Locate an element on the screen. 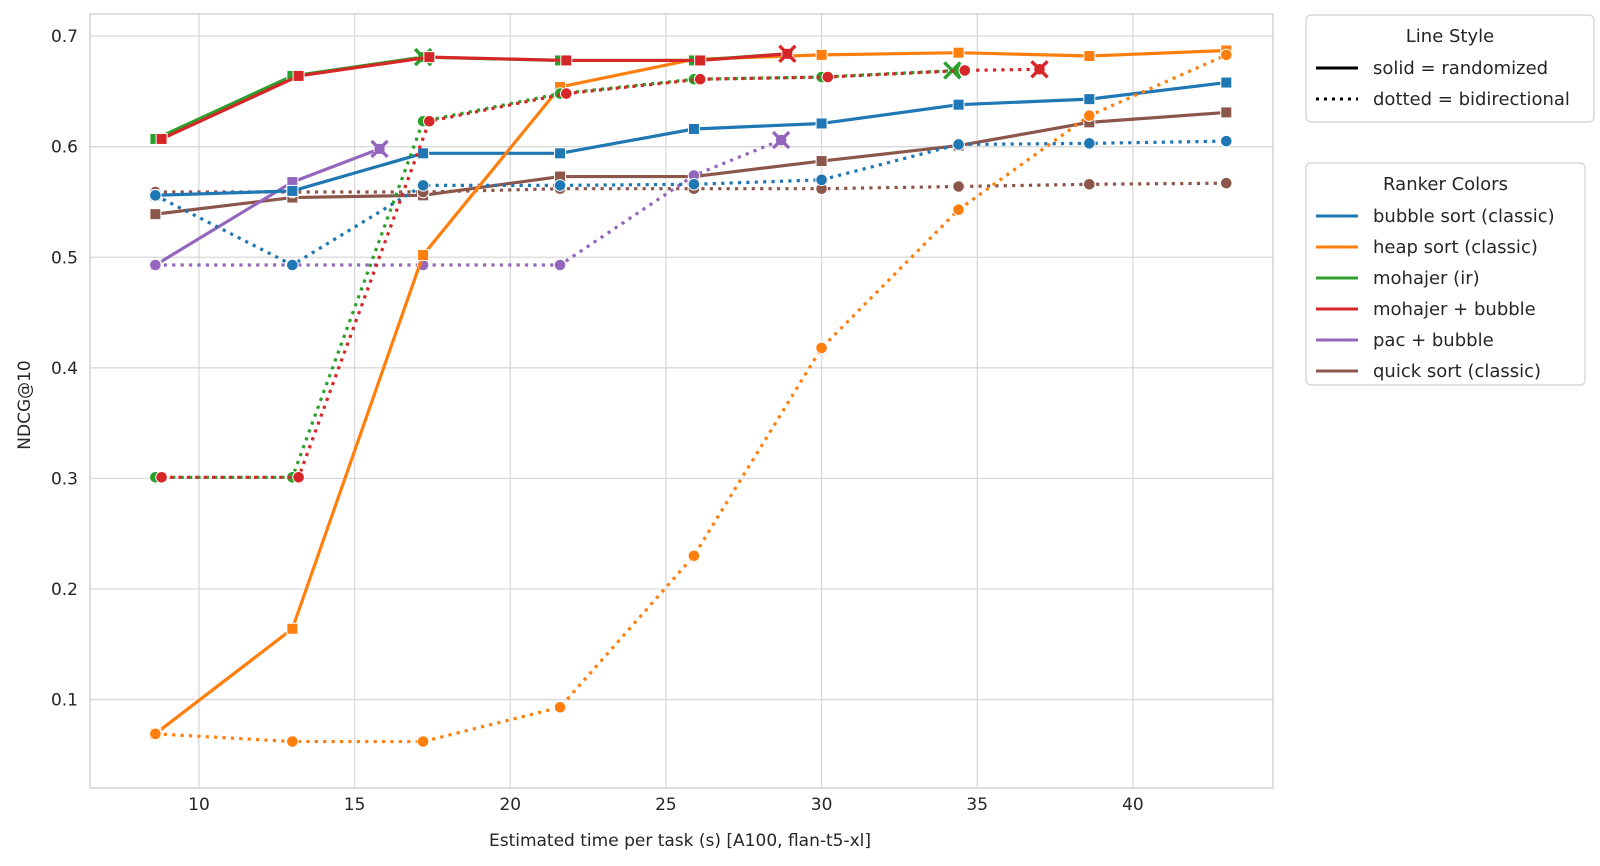 This screenshot has width=1600, height=866. x-tick-label: 30 is located at coordinates (822, 805).